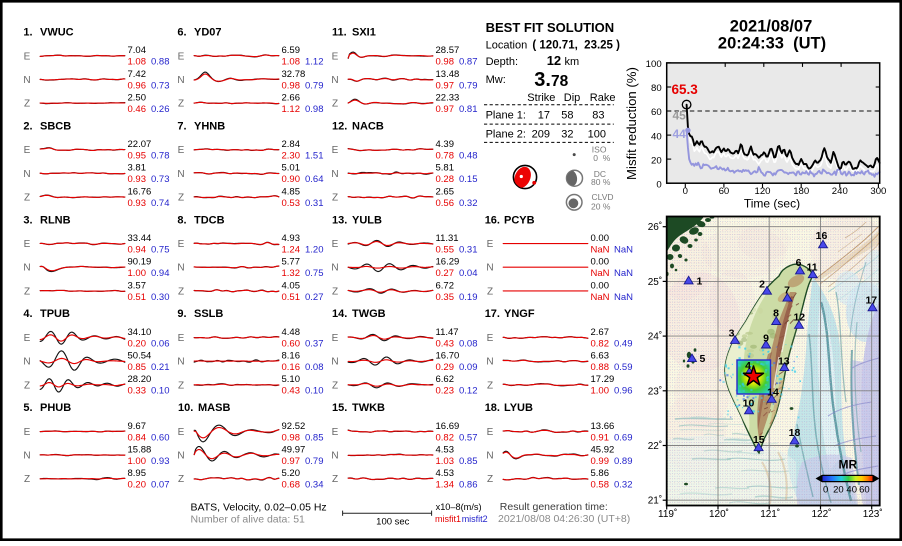 Image resolution: width=902 pixels, height=546 pixels. What do you see at coordinates (445, 391) in the screenshot?
I see `svg-text: 0.23` at bounding box center [445, 391].